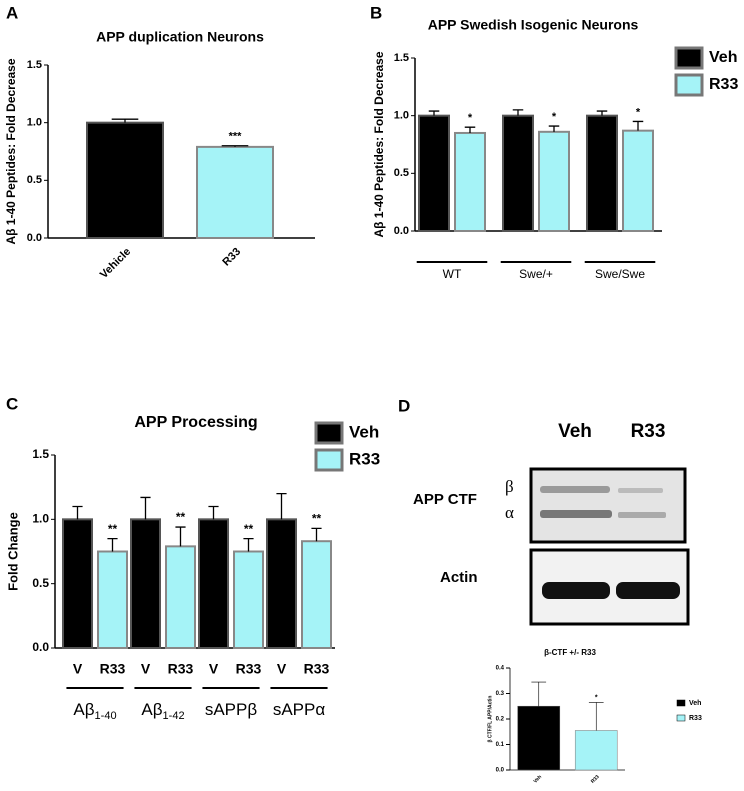 Image resolution: width=744 pixels, height=791 pixels. Describe the element at coordinates (115, 263) in the screenshot. I see `x-tick-label: Vehicle` at that location.